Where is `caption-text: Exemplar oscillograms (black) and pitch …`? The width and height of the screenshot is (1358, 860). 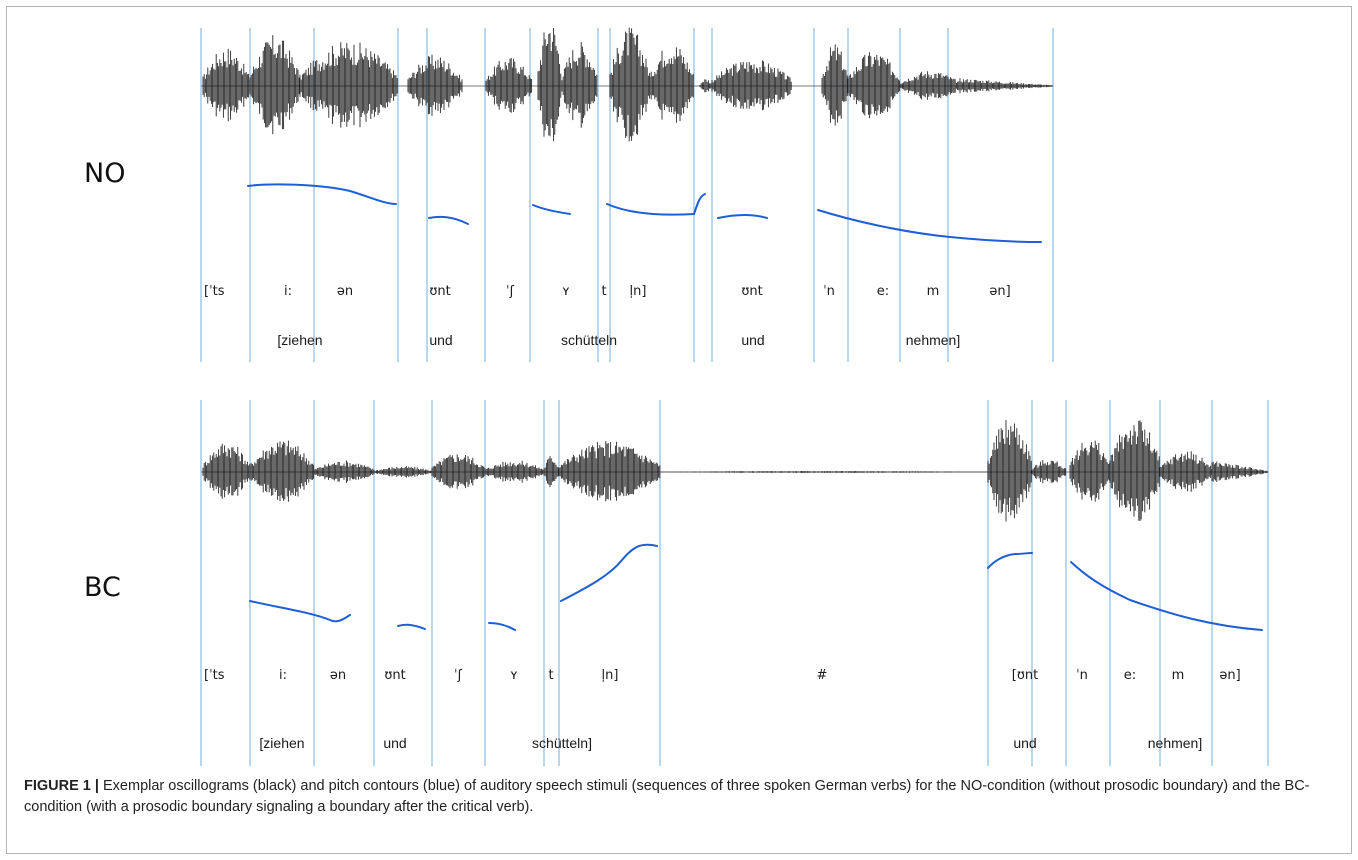 caption-text: Exemplar oscillograms (black) and pitch … is located at coordinates (667, 796).